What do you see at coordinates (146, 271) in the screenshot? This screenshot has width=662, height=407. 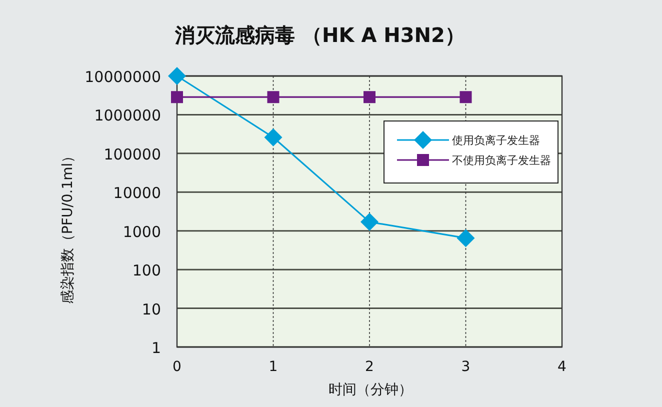 I see `y-tick-label: 100` at bounding box center [146, 271].